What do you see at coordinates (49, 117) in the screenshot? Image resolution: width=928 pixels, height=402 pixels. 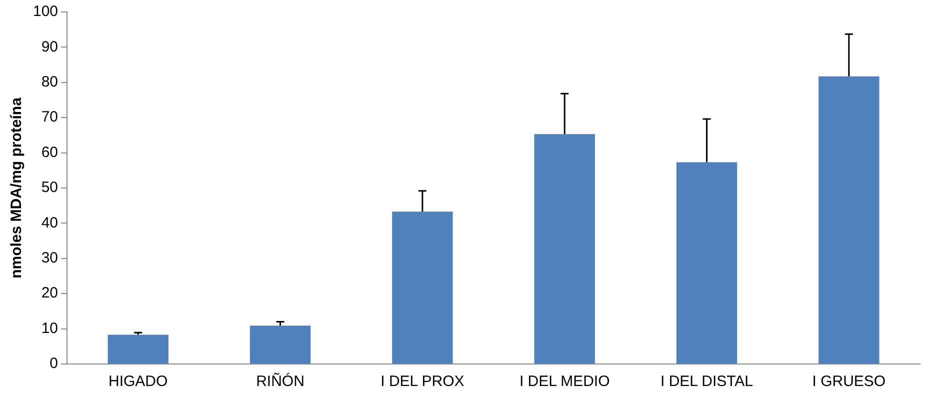 I see `y-tick-label: 70` at bounding box center [49, 117].